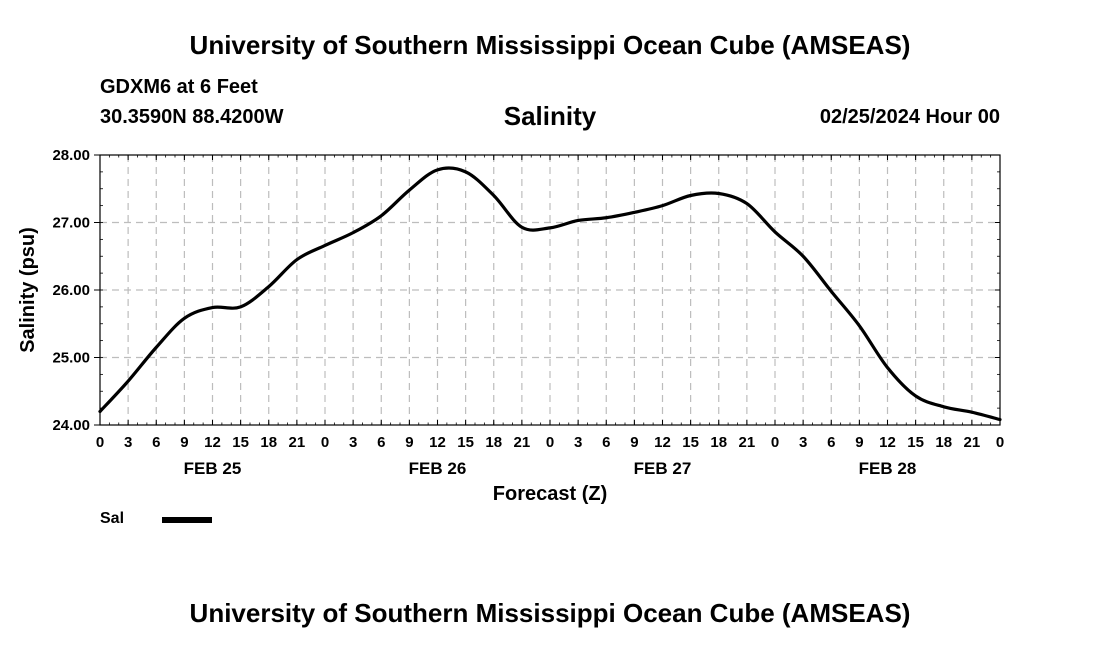 The image size is (1100, 650). I want to click on y-tick-label: 24.00, so click(71, 425).